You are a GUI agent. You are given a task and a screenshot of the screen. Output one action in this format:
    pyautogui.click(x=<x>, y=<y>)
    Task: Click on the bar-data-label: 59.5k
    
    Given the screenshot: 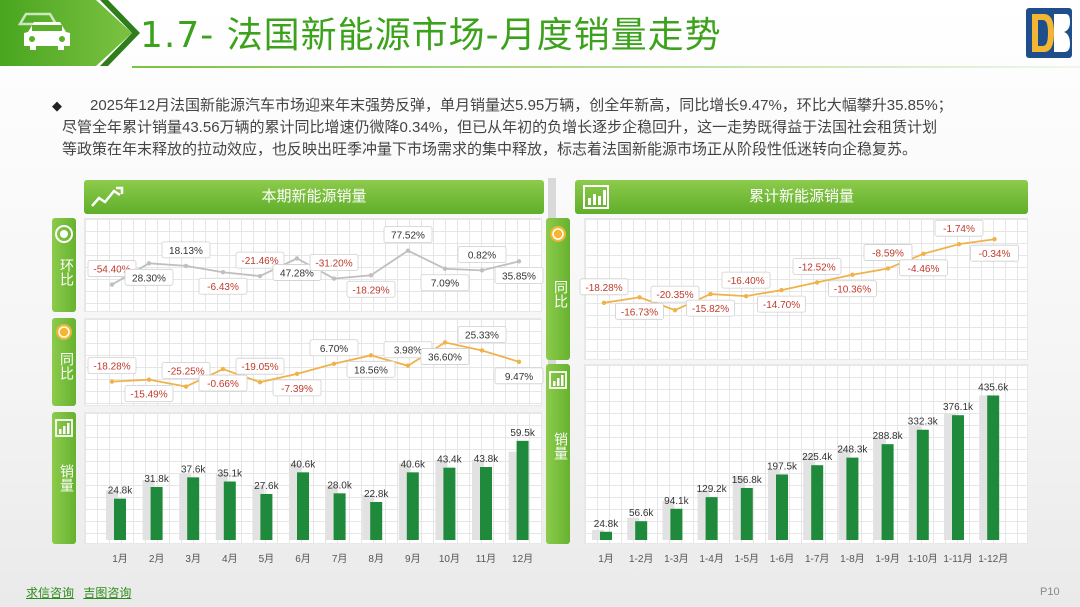 What is the action you would take?
    pyautogui.click(x=522, y=433)
    